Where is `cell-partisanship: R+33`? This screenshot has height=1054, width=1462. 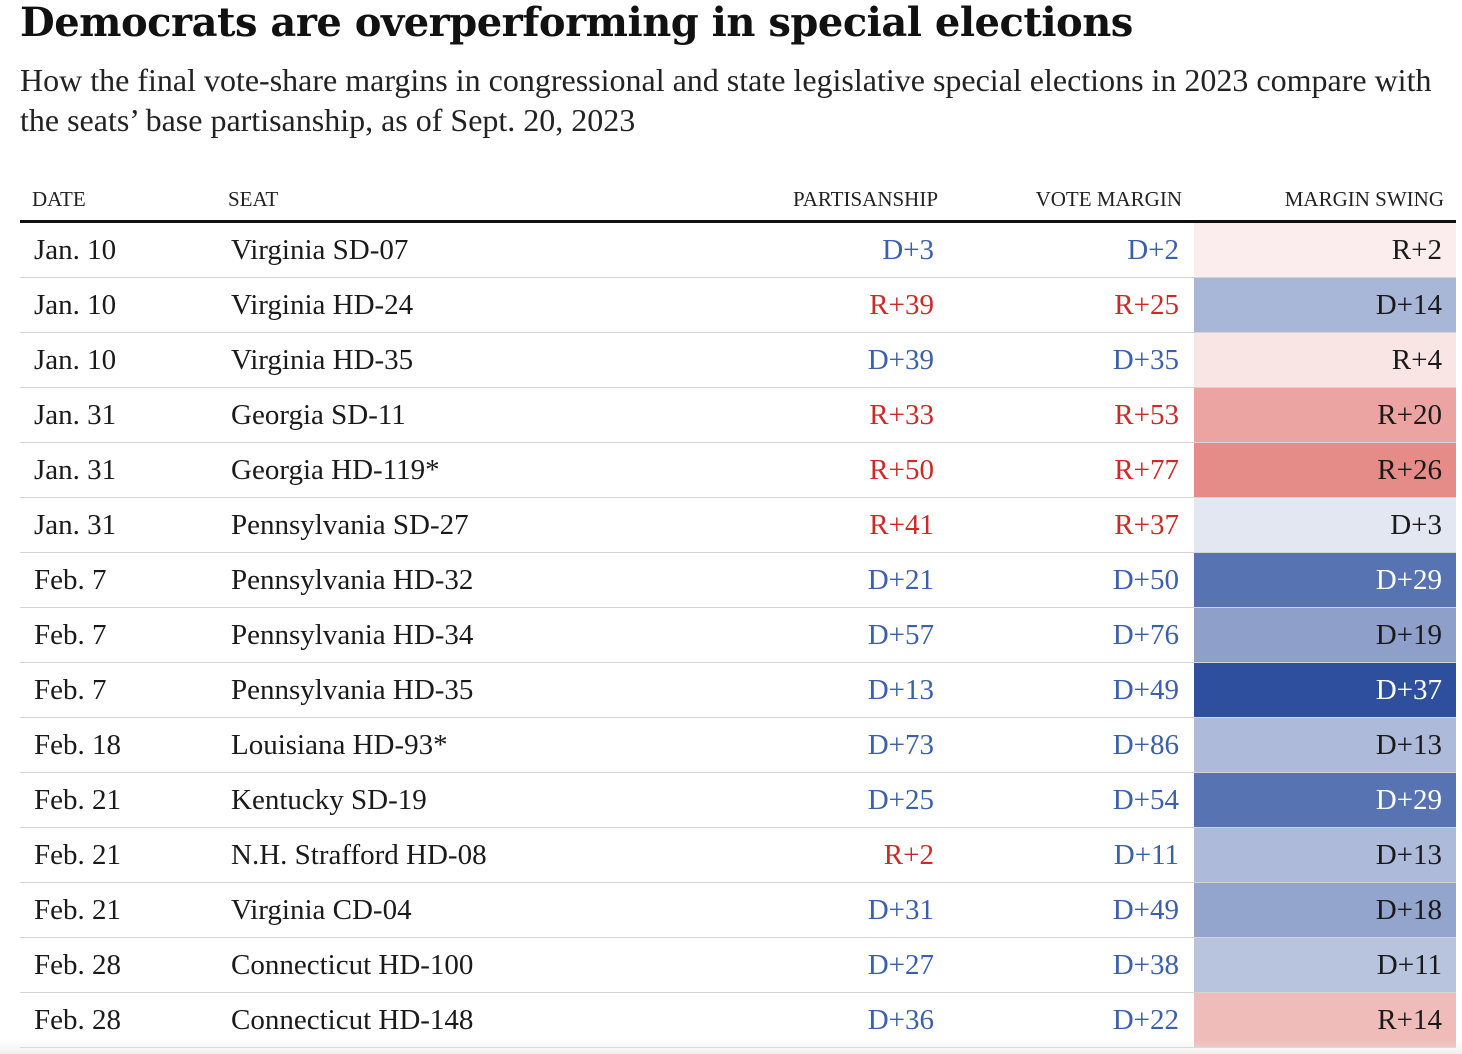 cell-partisanship: R+33 is located at coordinates (901, 415).